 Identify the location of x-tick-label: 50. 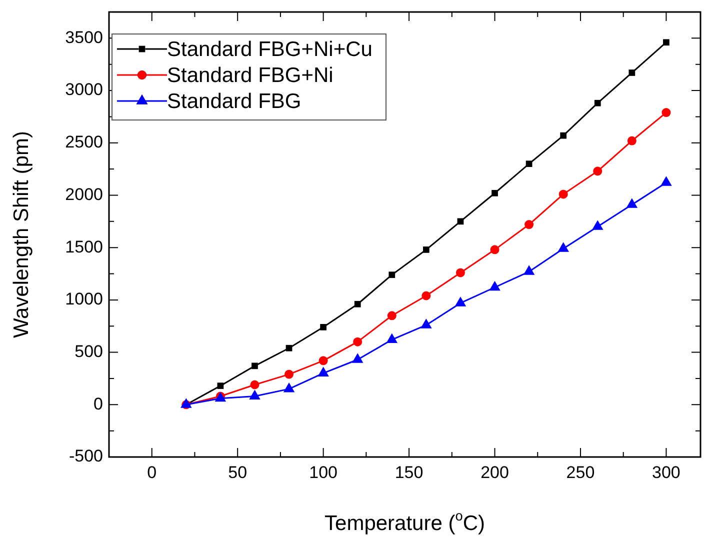
(238, 472).